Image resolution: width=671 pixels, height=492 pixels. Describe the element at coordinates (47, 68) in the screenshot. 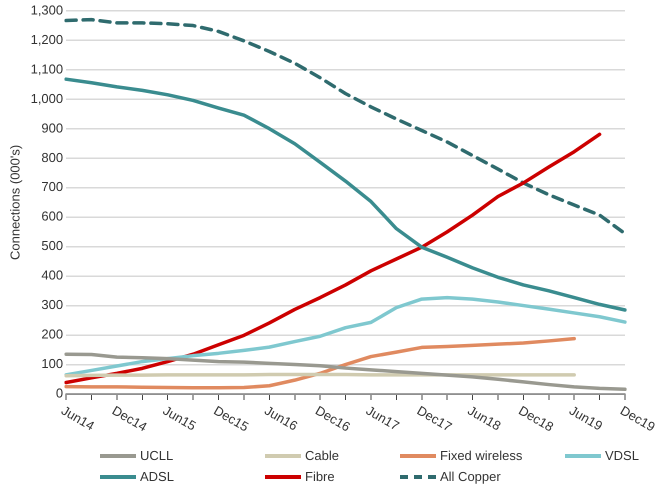

I see `y-tick-label: 1,100` at that location.